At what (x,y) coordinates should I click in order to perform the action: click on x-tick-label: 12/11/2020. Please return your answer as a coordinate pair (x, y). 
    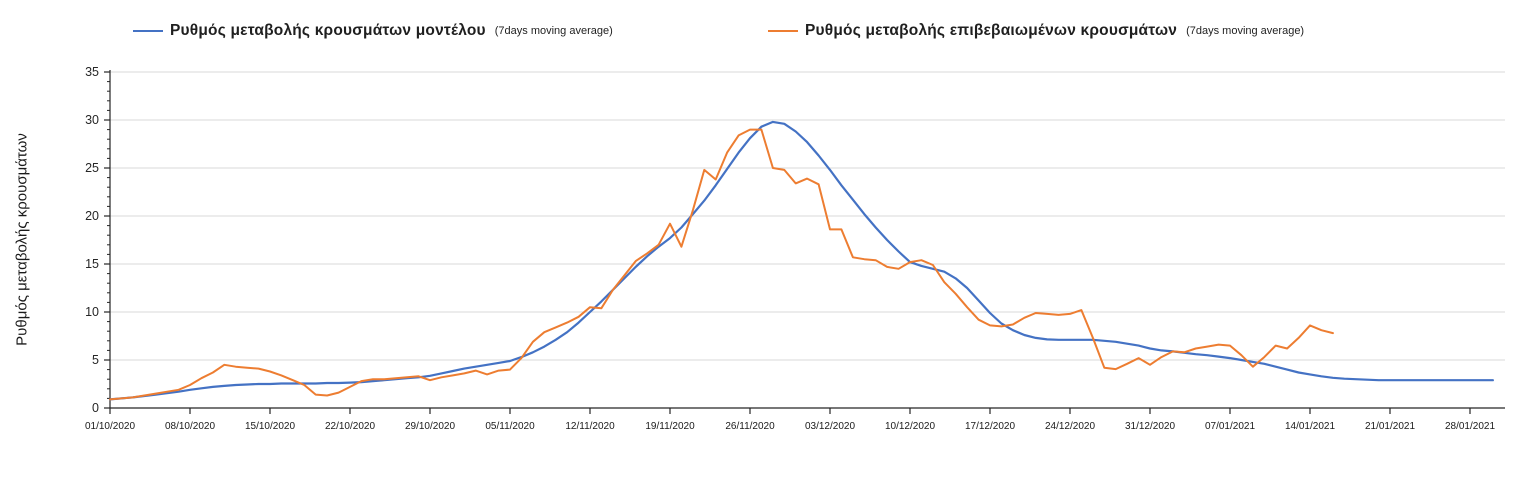
    Looking at the image, I should click on (590, 426).